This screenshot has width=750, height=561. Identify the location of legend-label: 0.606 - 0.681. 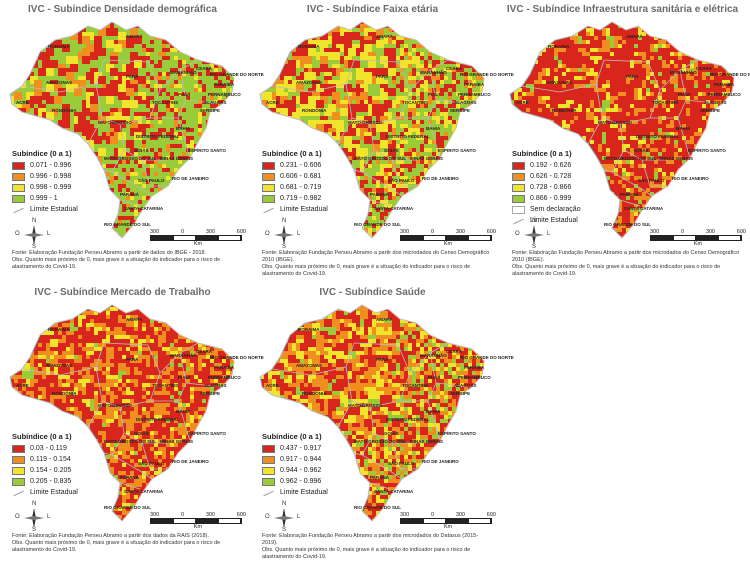
(301, 176).